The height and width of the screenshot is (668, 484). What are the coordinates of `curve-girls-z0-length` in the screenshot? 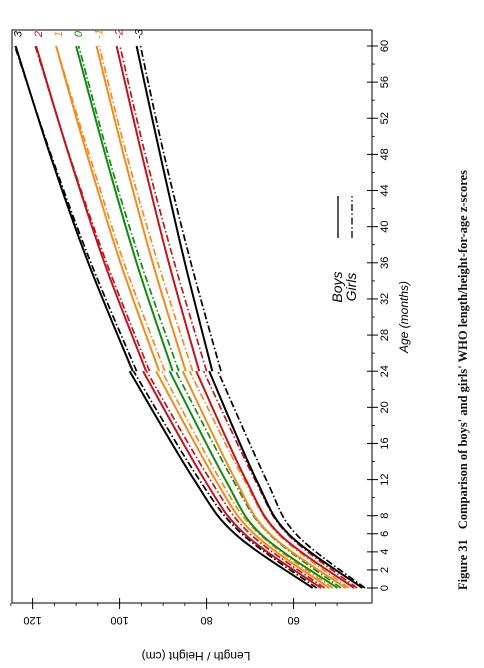 It's located at (258, 479).